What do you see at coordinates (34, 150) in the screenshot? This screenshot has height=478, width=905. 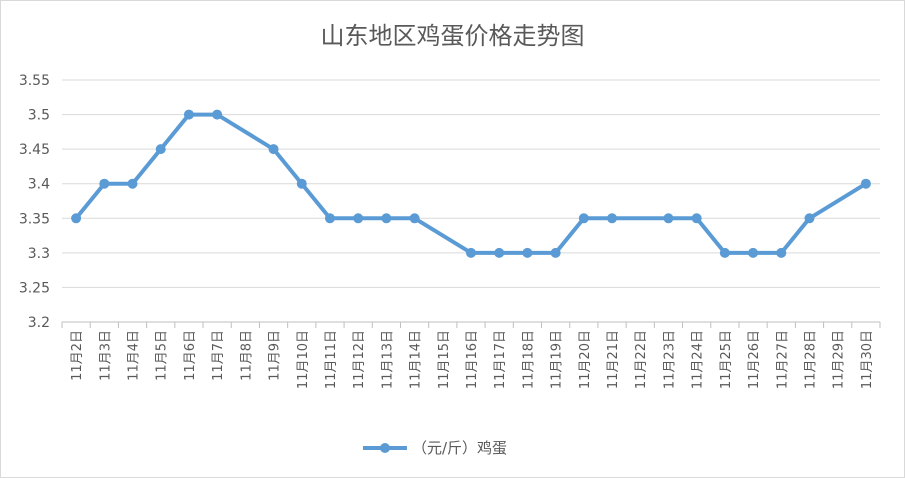 I see `y-tick-label: 3.45` at bounding box center [34, 150].